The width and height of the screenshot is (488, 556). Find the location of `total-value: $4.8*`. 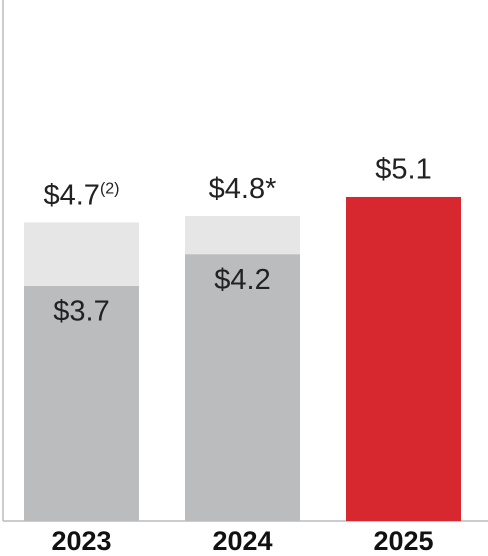

total-value: $4.8* is located at coordinates (243, 189).